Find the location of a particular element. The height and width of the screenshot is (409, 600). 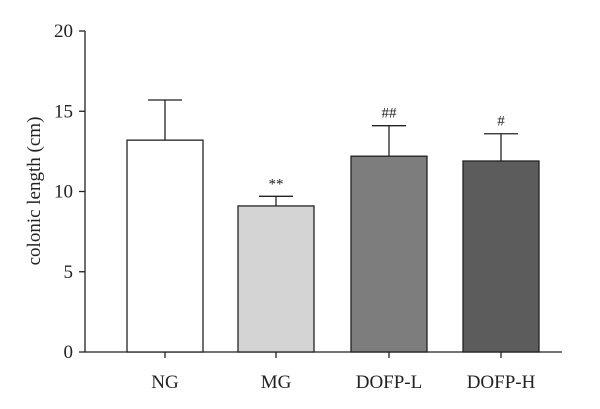

y-ticks: 0 5 10 15 20 is located at coordinates (69, 192).